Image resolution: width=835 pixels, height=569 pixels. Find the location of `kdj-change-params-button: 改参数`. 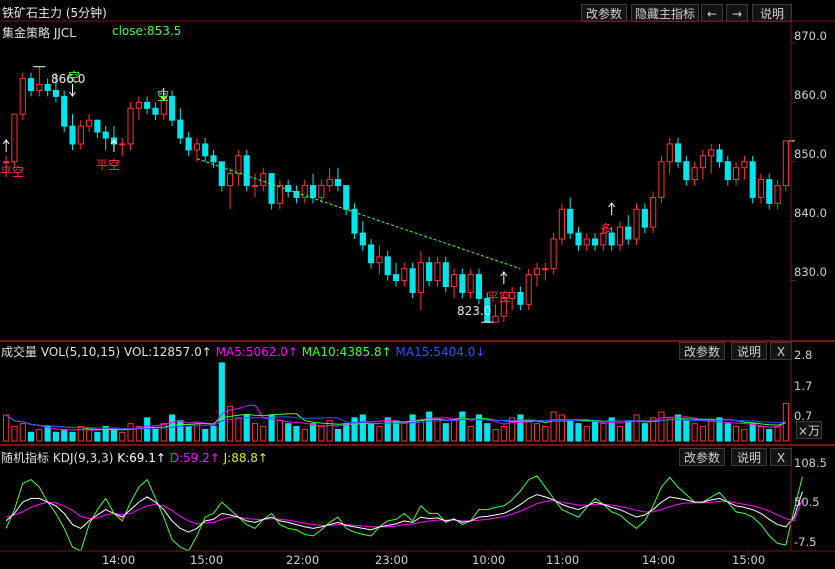

kdj-change-params-button: 改参数 is located at coordinates (702, 457).